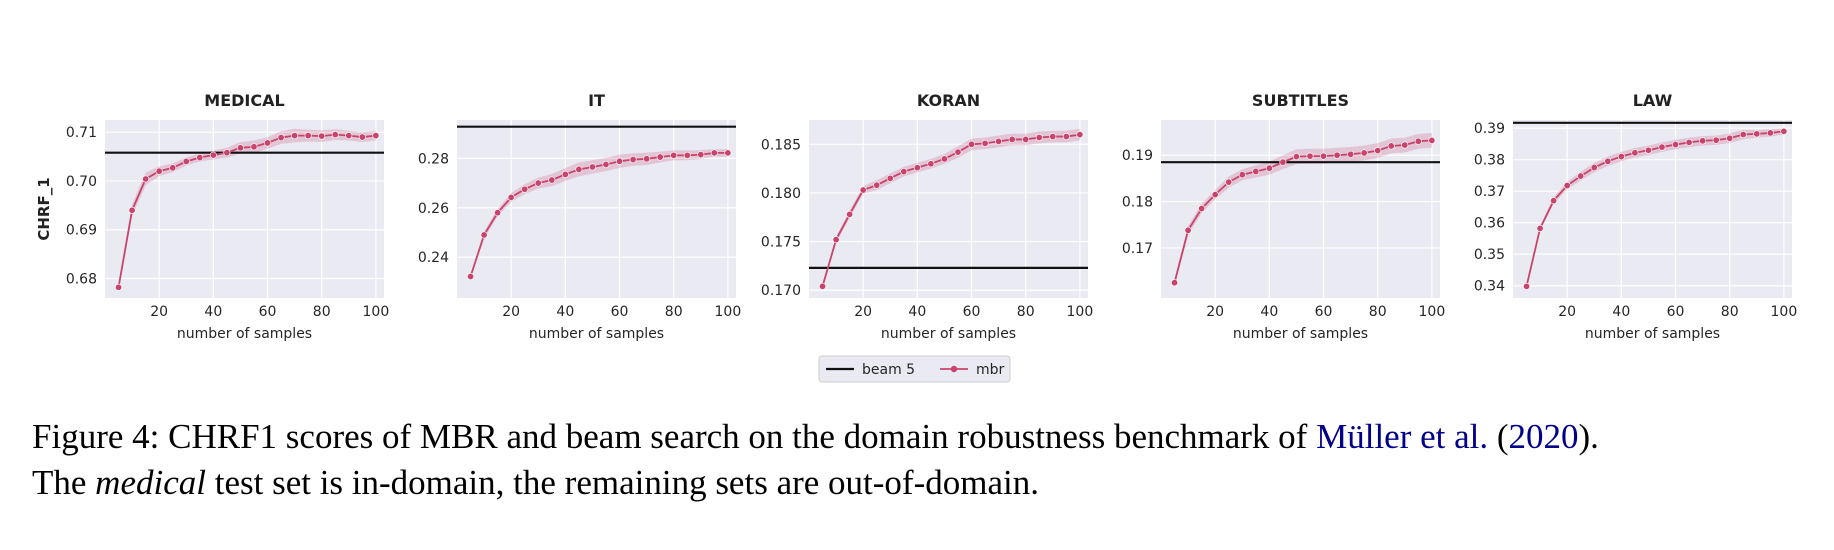  I want to click on panel-title-law: LAW, so click(1653, 100).